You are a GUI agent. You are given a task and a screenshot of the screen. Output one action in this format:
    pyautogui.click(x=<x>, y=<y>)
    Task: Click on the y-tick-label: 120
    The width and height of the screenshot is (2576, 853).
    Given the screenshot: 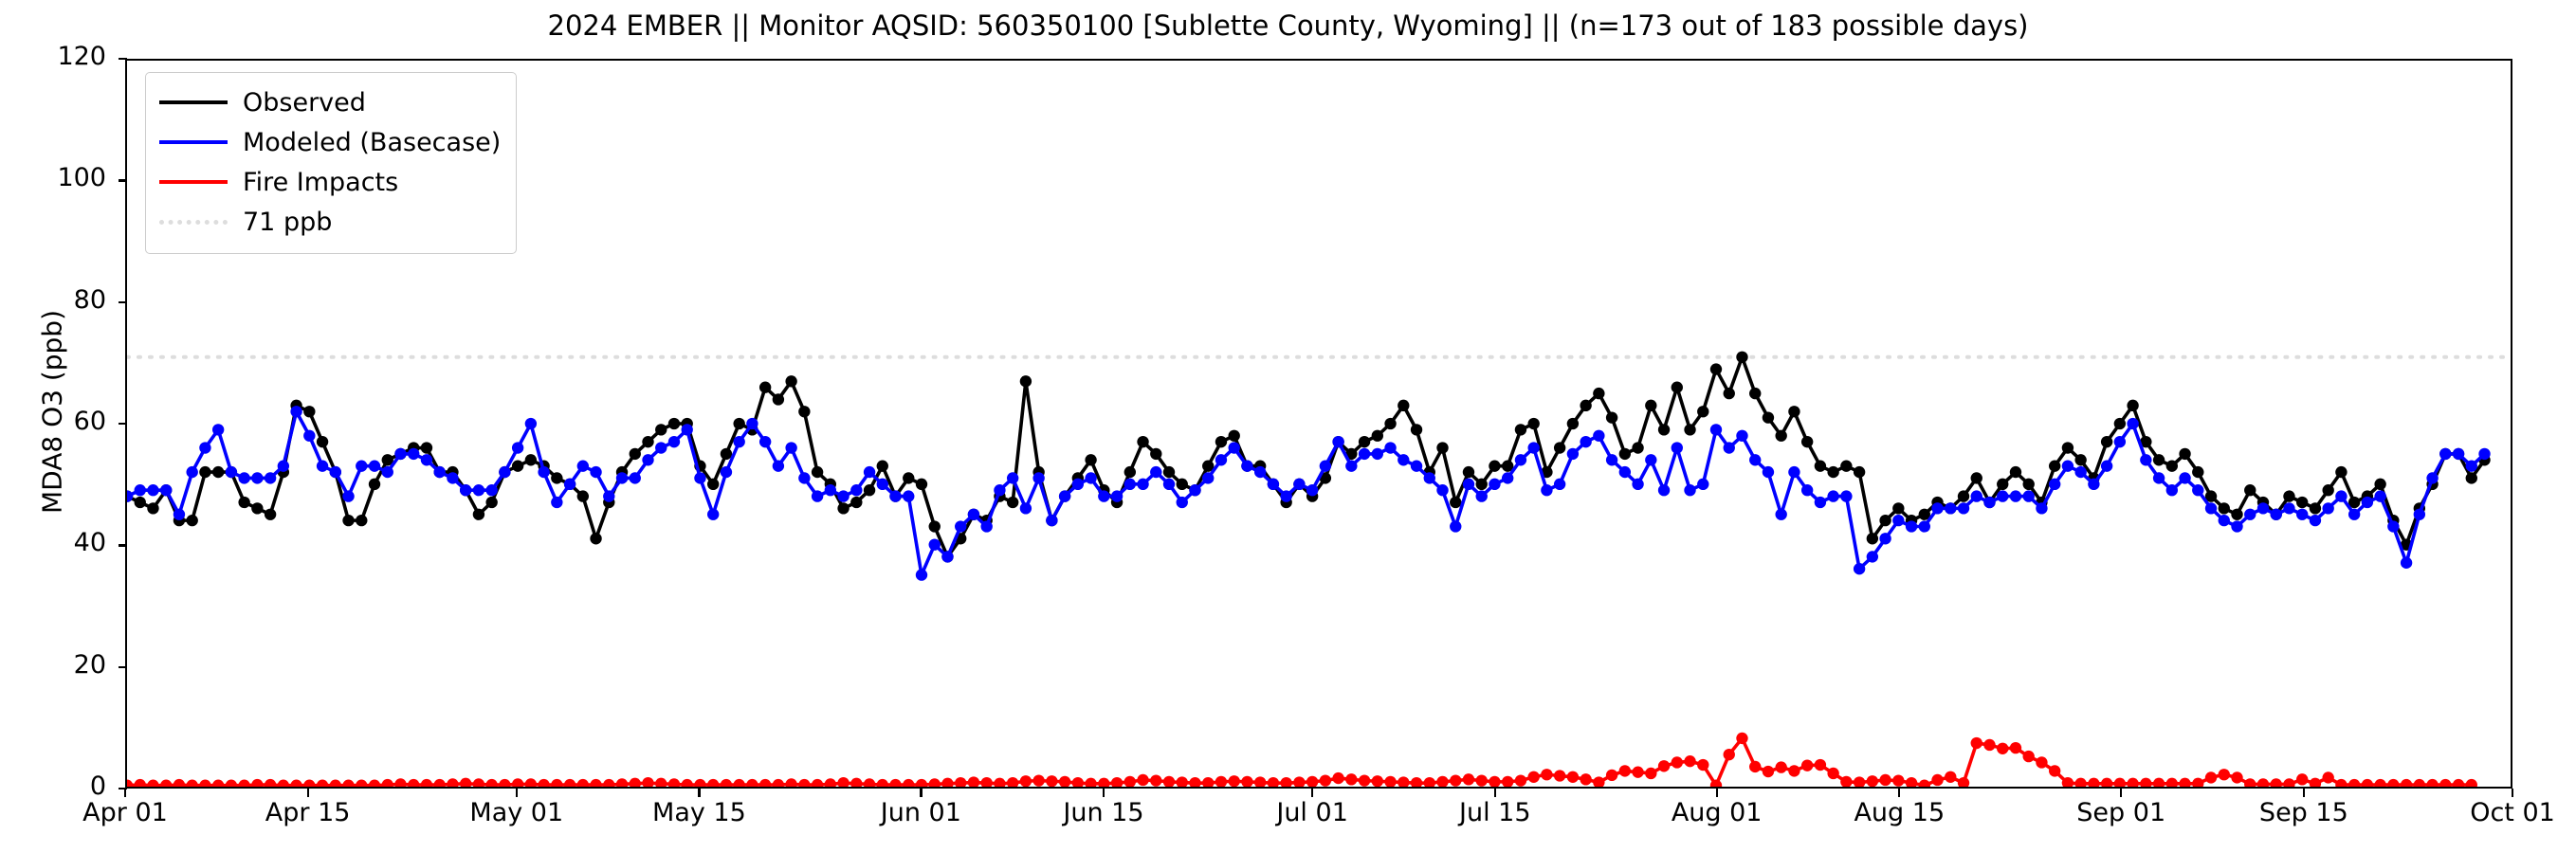 What is the action you would take?
    pyautogui.click(x=81, y=56)
    